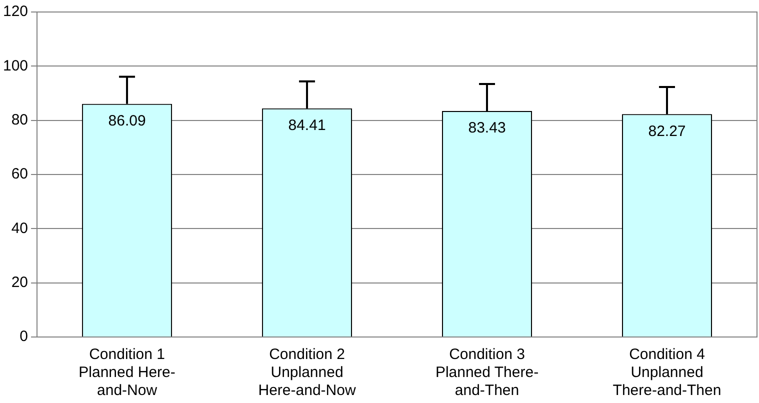  What do you see at coordinates (24, 337) in the screenshot?
I see `y-tick-label: 0` at bounding box center [24, 337].